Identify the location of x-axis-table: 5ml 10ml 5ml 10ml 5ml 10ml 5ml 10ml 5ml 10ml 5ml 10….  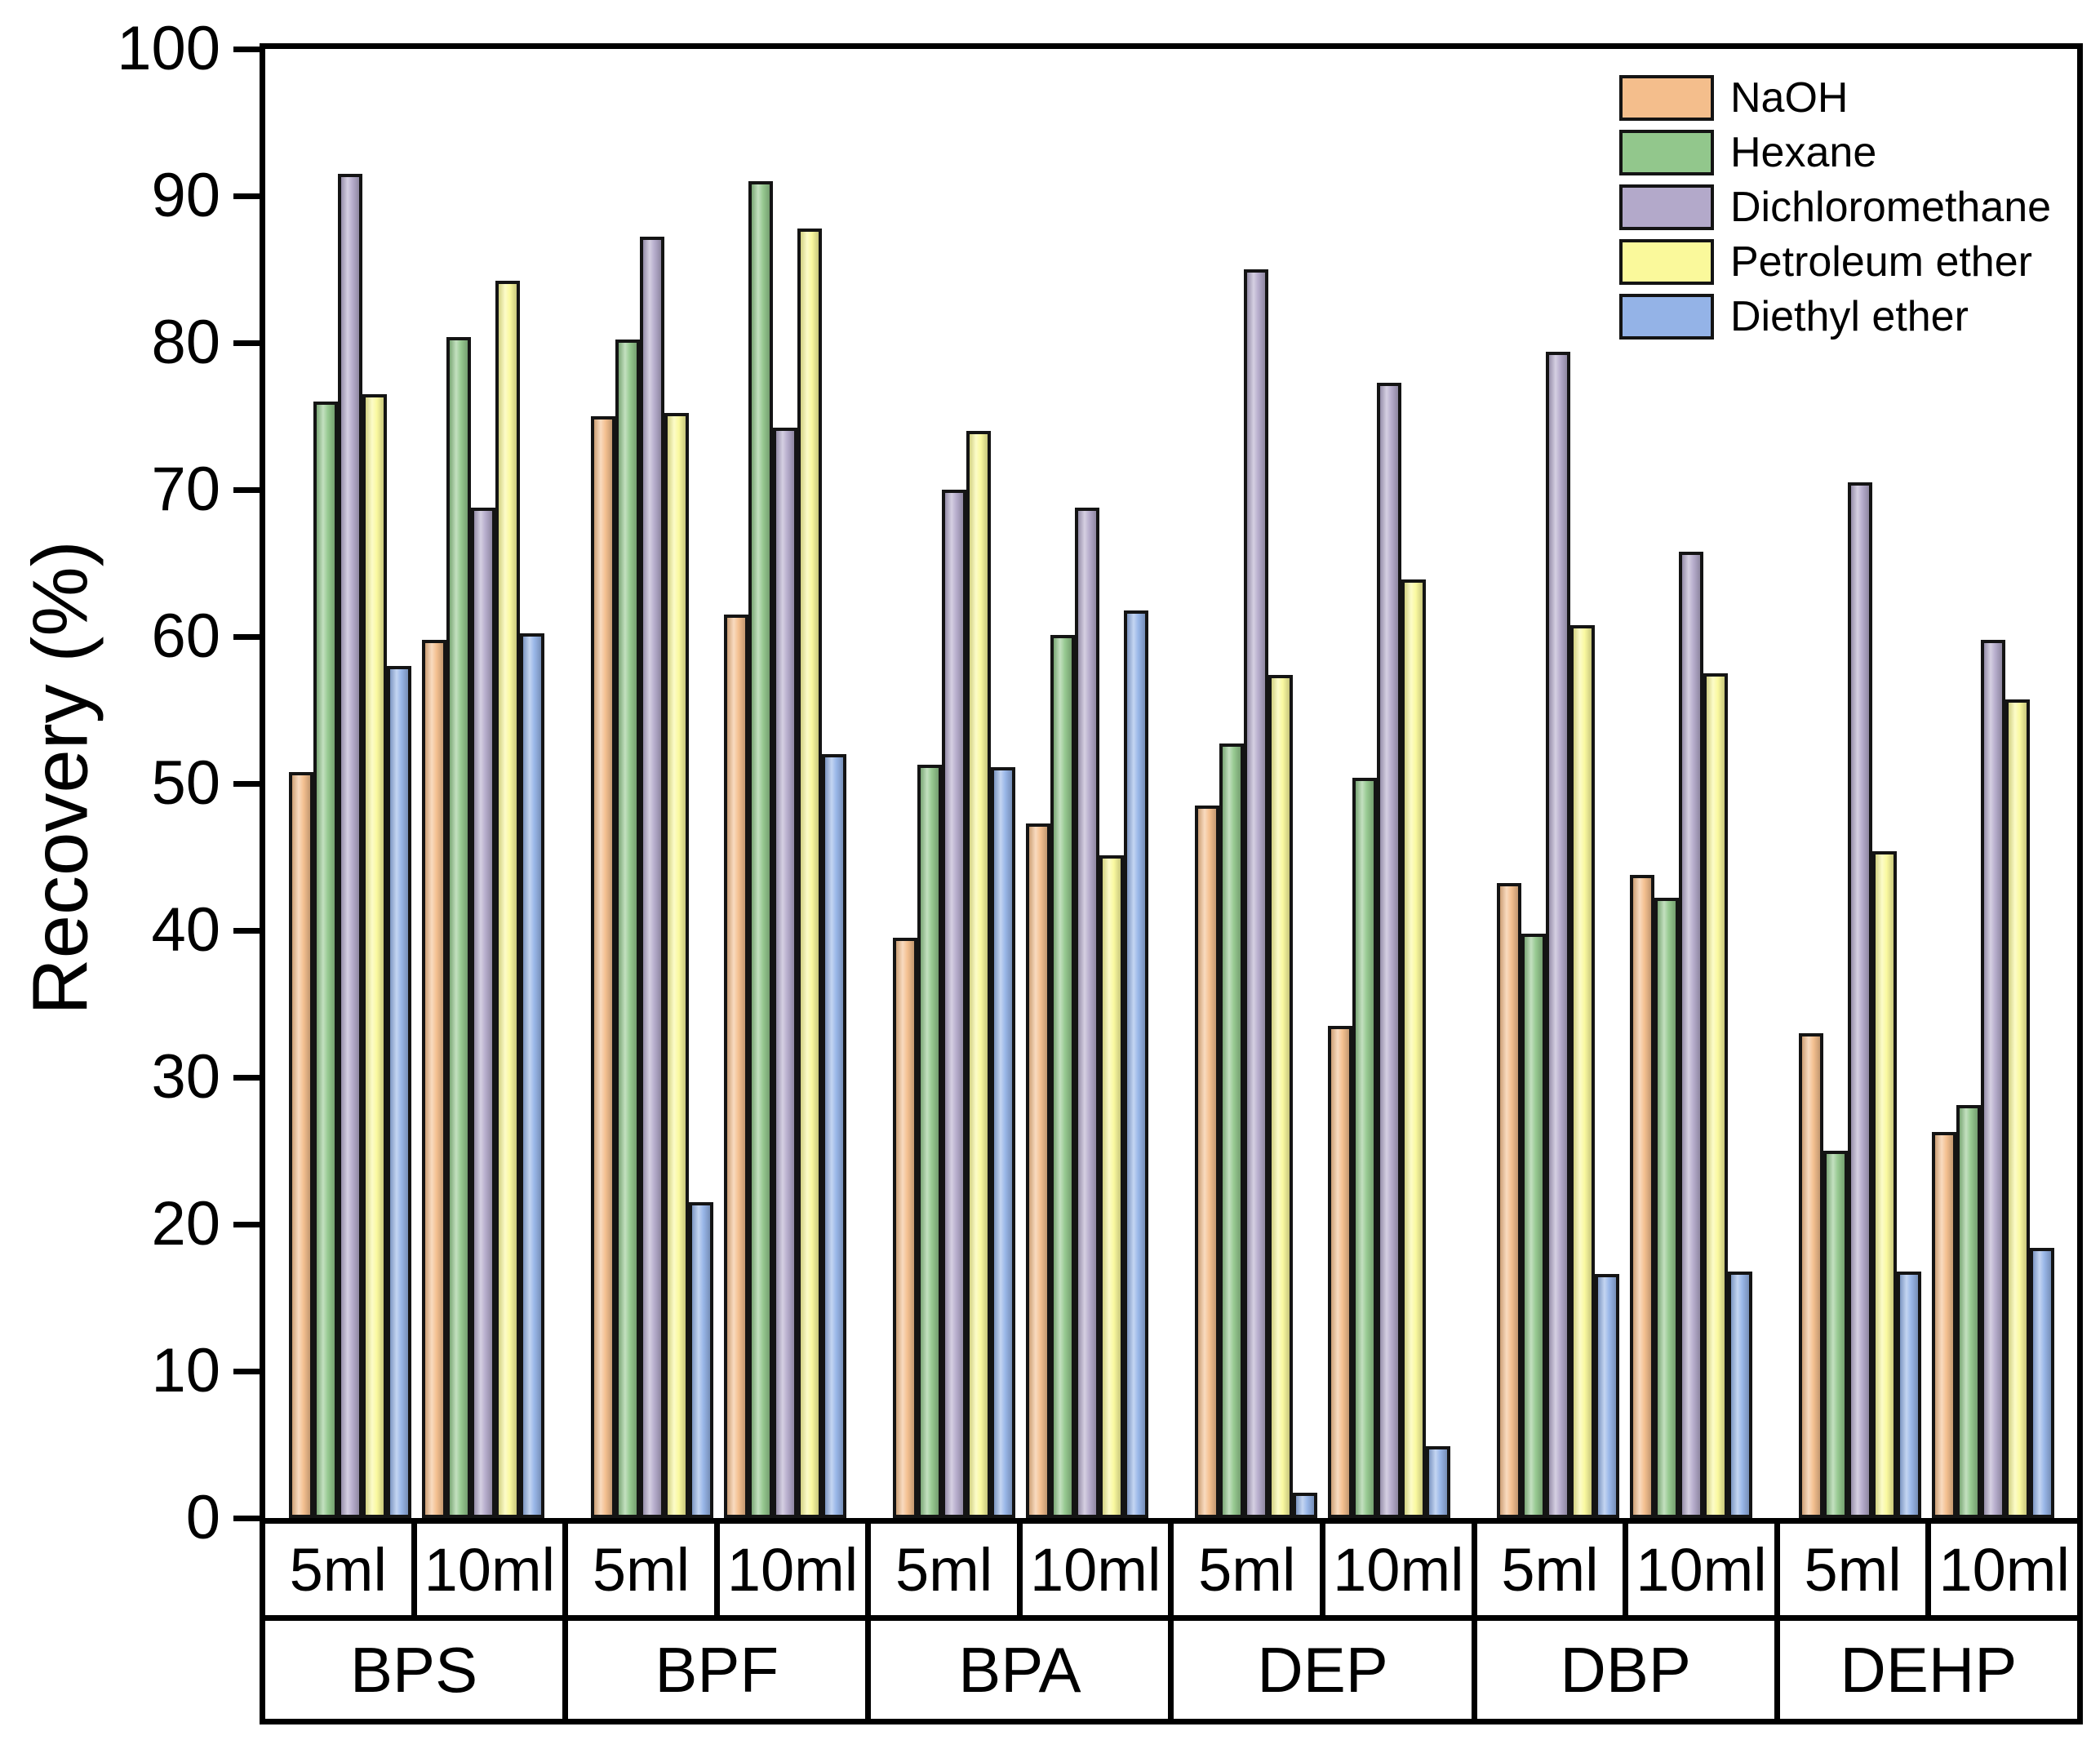
(1171, 1621).